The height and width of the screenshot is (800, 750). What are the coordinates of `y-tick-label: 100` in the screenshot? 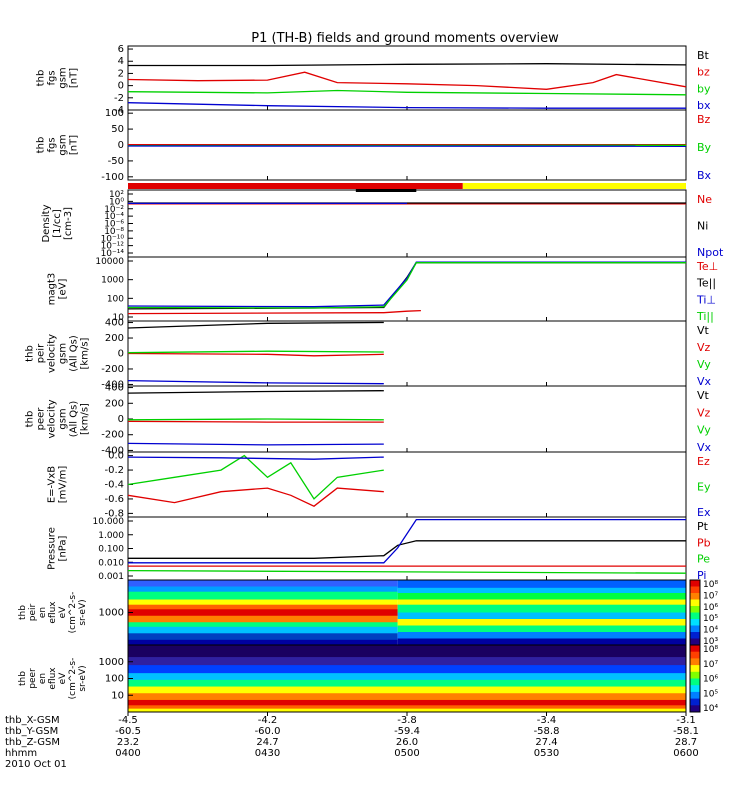 It's located at (115, 299).